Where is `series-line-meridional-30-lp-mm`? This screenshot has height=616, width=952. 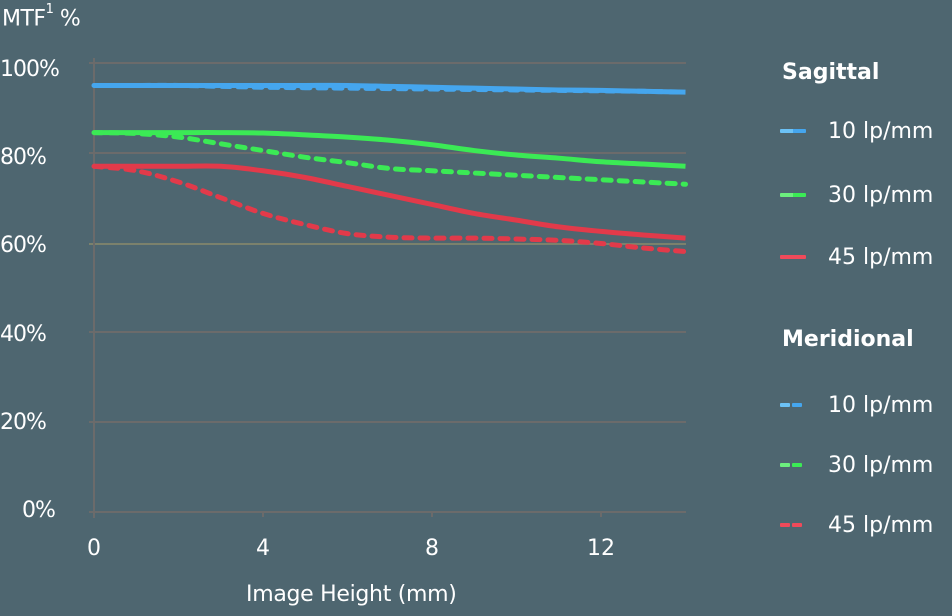
series-line-meridional-30-lp-mm is located at coordinates (389, 158).